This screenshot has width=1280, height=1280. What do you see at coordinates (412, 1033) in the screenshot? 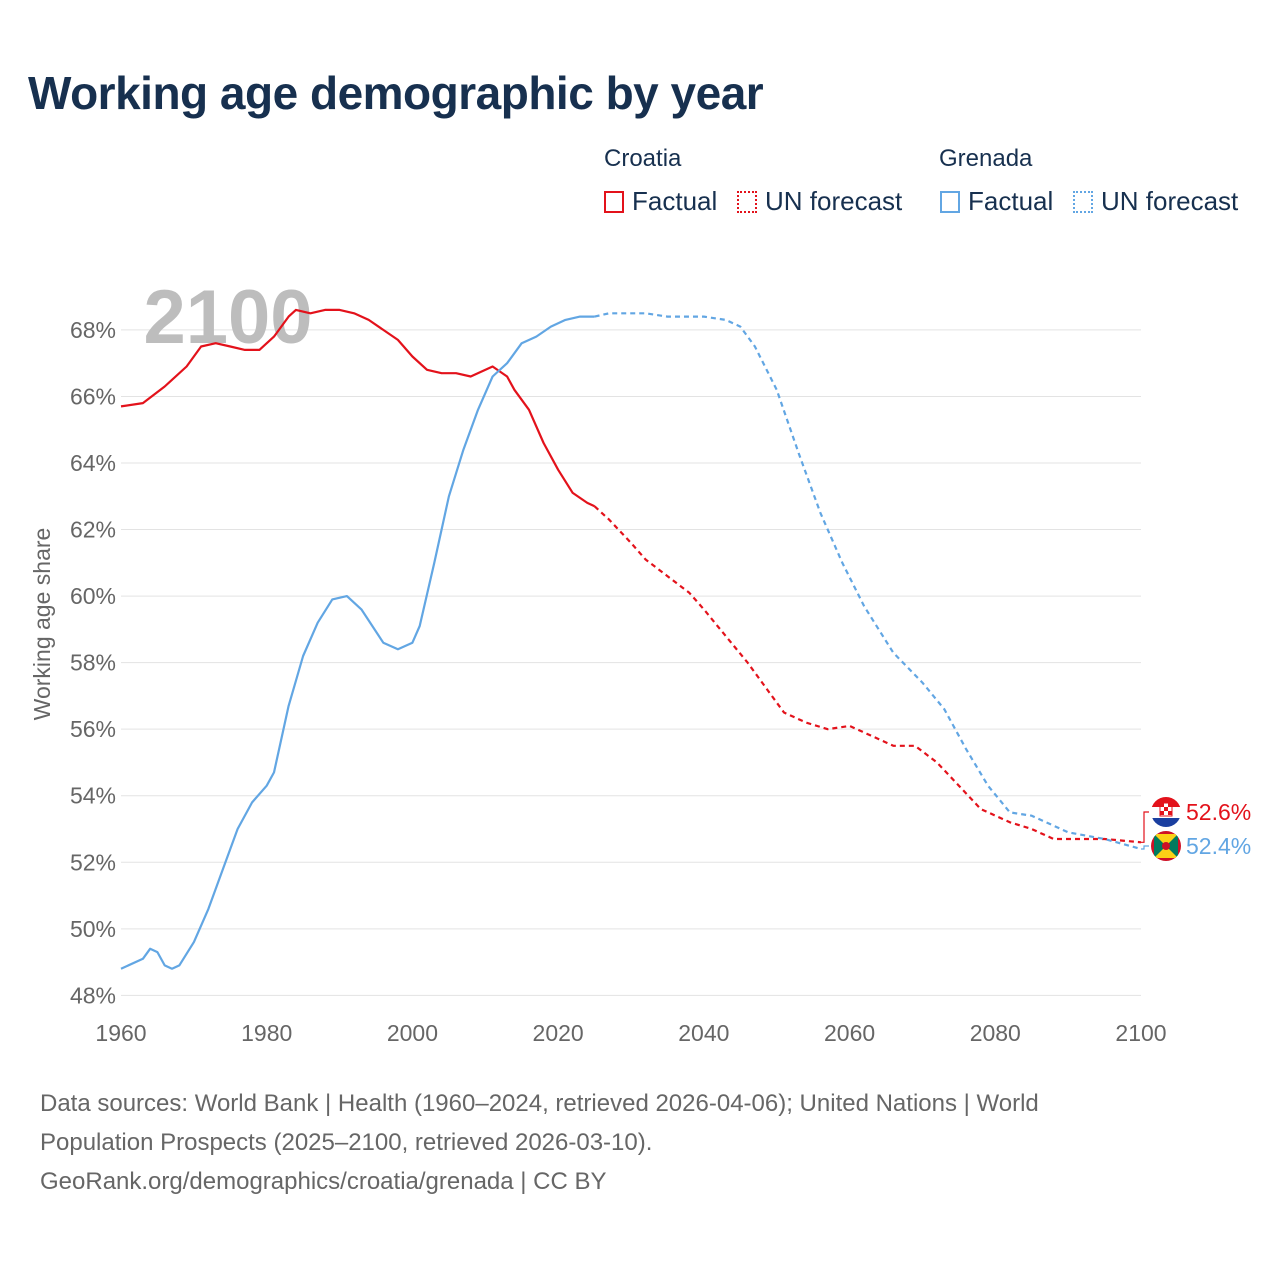
I see `x-tick-label: 2000` at bounding box center [412, 1033].